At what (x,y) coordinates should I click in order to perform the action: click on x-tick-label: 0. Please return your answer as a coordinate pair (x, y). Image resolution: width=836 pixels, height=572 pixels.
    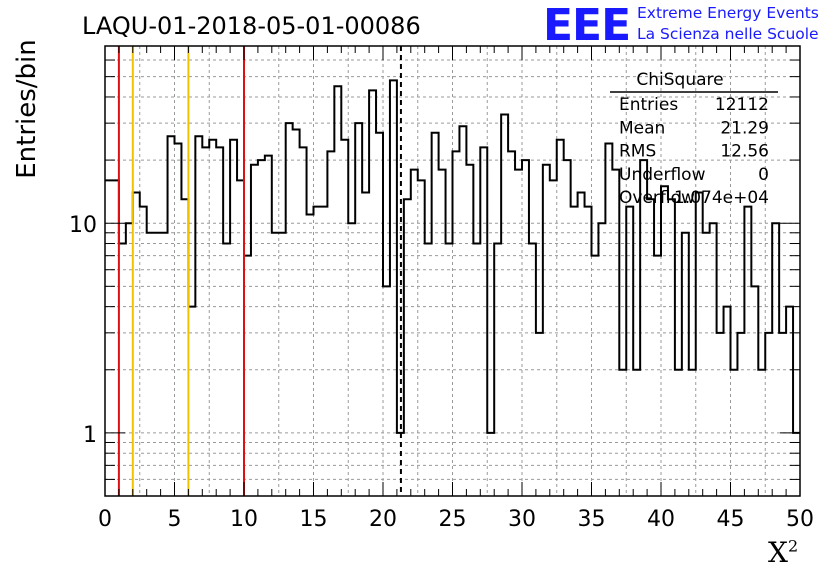
    Looking at the image, I should click on (105, 519).